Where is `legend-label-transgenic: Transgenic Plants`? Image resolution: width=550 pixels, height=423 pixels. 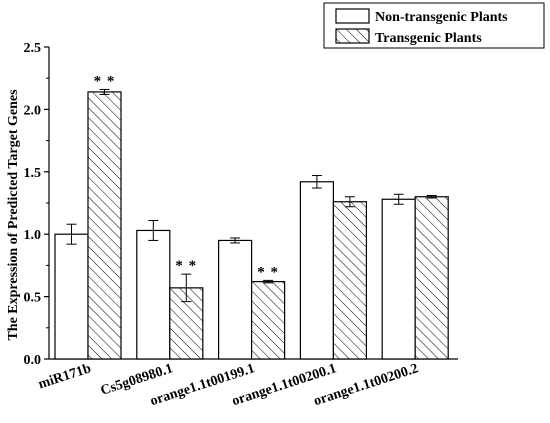 legend-label-transgenic: Transgenic Plants is located at coordinates (428, 38).